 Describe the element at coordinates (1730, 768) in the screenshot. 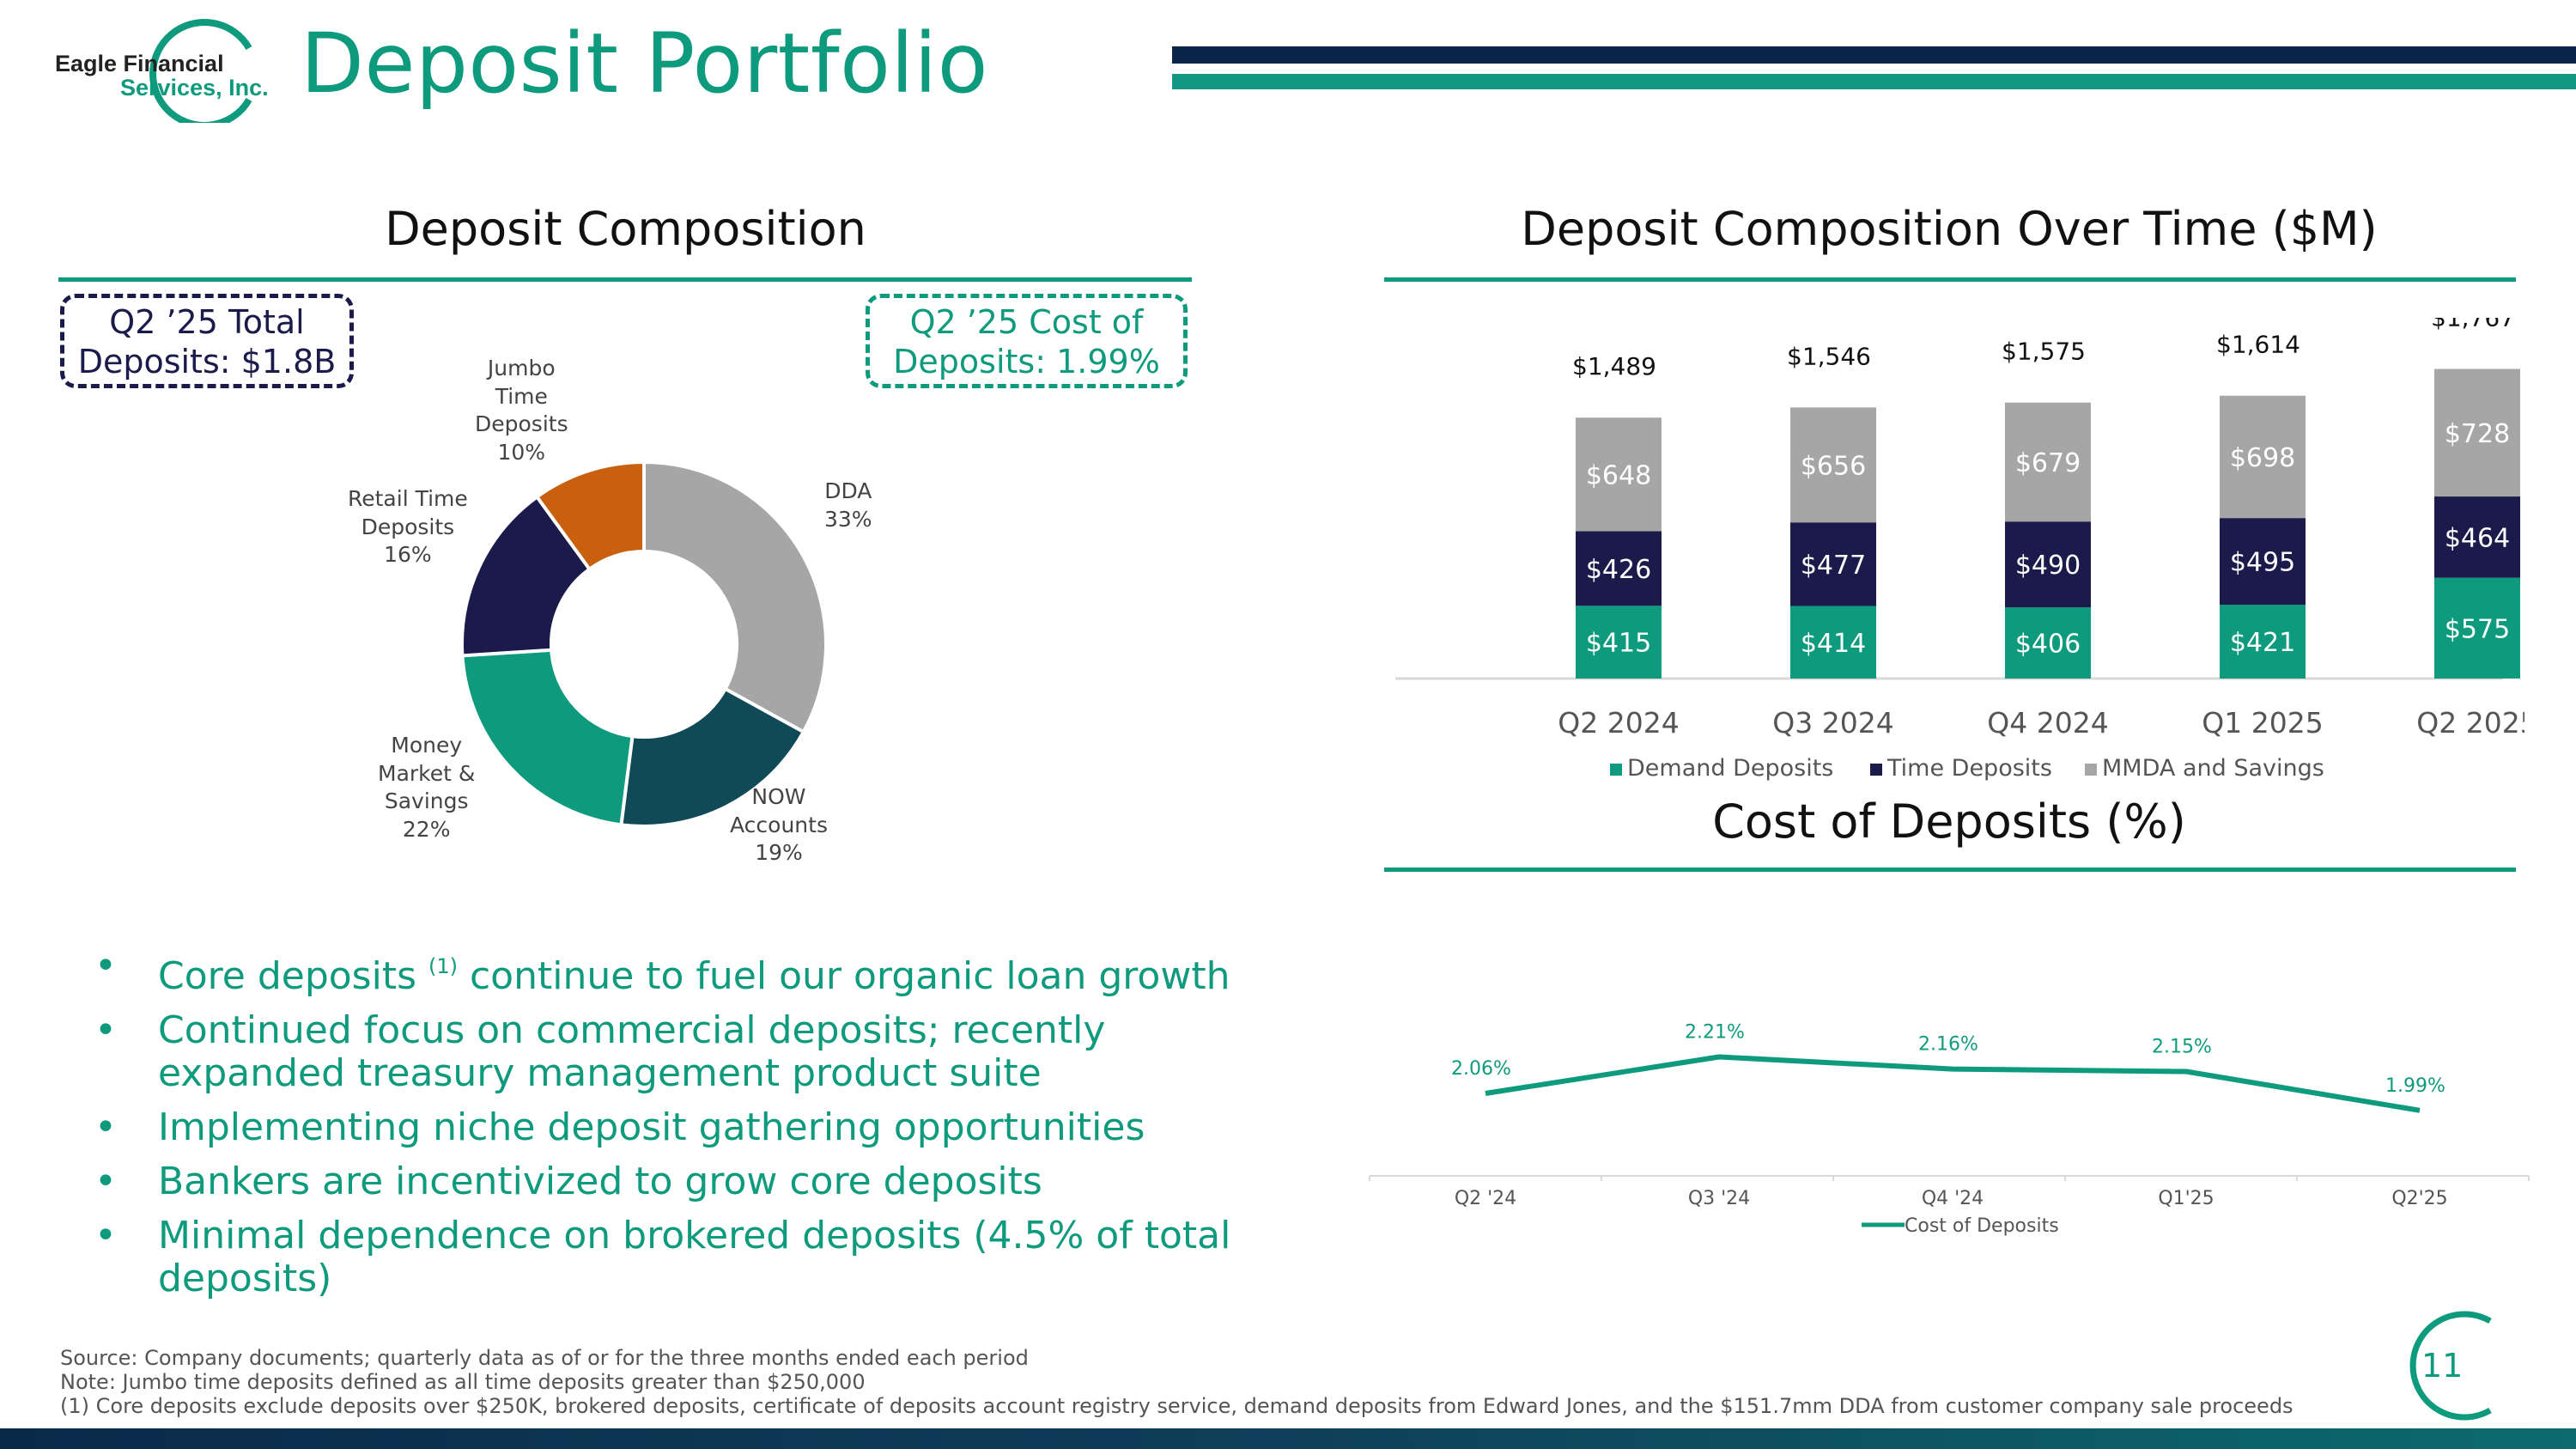

I see `legend-label-demand-deposits: Demand Deposits` at that location.